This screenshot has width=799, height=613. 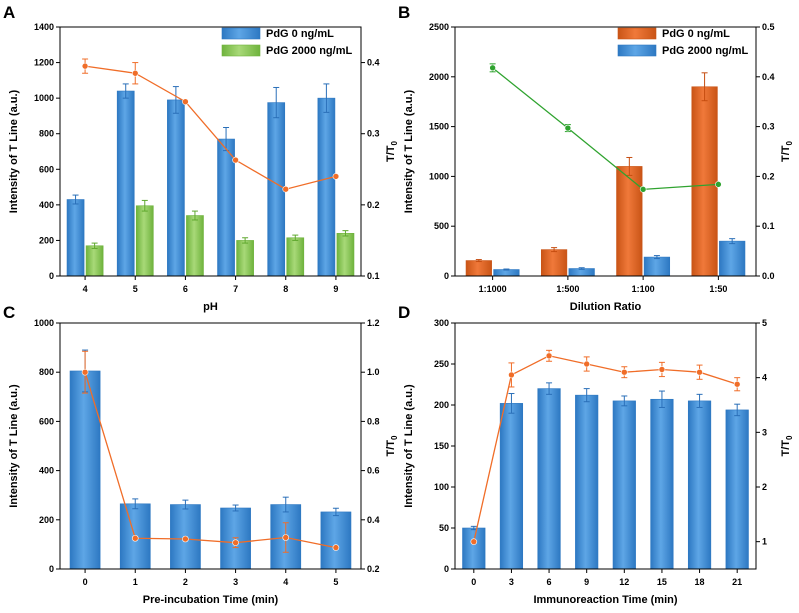 What do you see at coordinates (441, 487) in the screenshot?
I see `y-tick-label: 100` at bounding box center [441, 487].